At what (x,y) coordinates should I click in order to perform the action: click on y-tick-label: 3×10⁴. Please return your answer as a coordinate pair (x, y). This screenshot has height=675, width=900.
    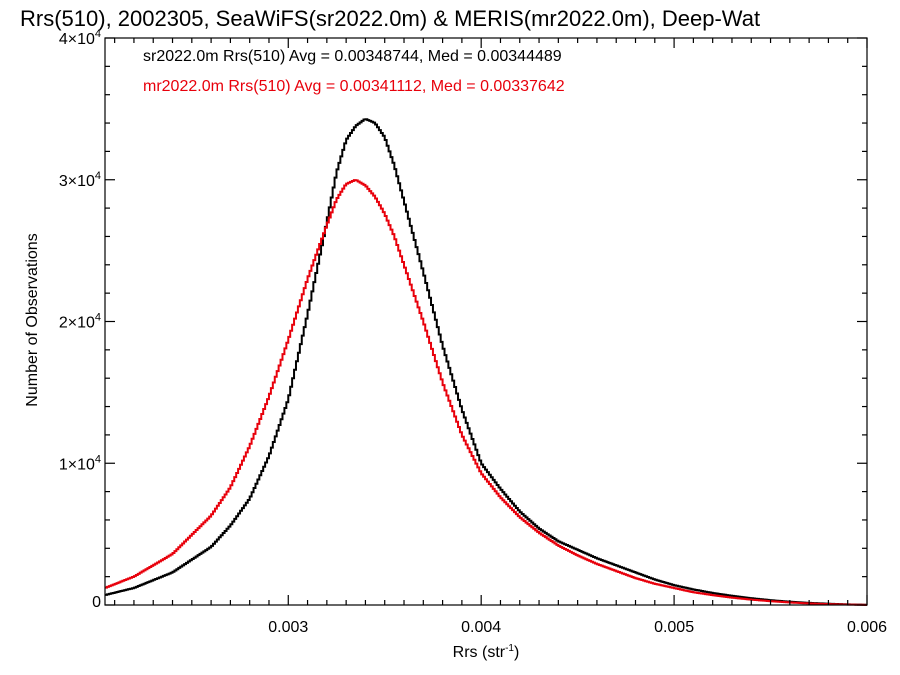
    Looking at the image, I should click on (80, 180).